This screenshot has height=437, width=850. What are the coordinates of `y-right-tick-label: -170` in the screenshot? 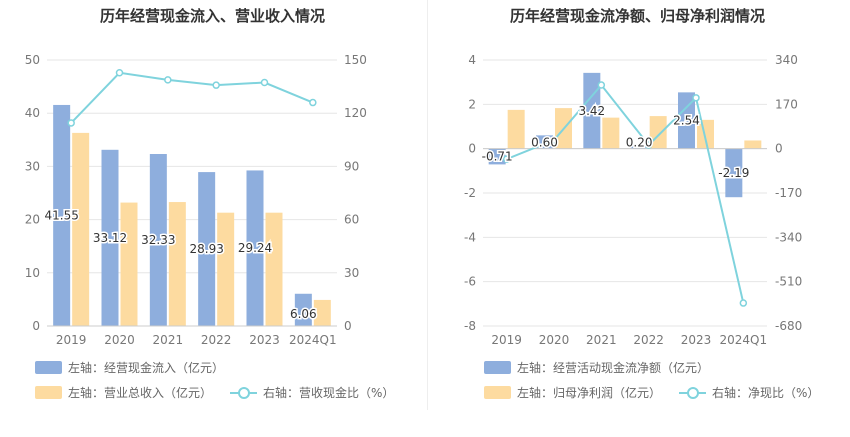 It's located at (788, 193).